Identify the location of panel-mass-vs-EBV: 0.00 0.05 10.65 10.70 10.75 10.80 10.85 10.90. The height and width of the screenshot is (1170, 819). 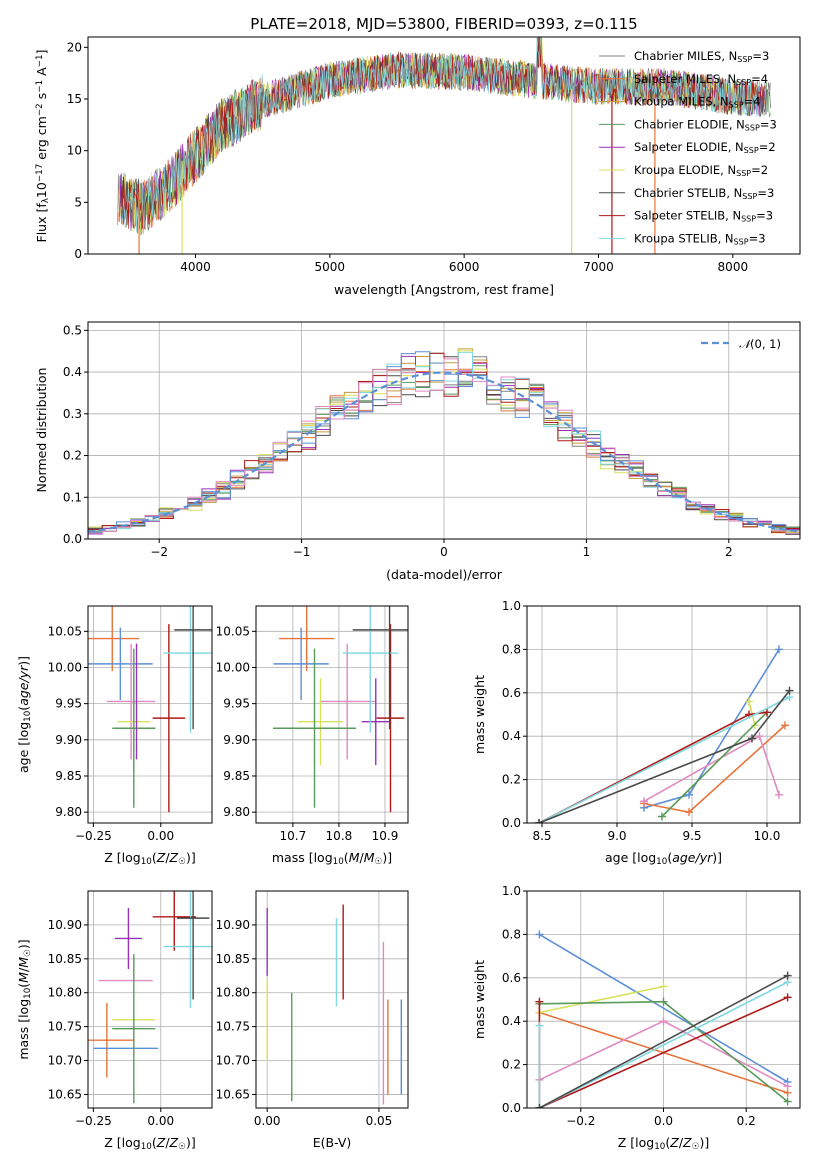
(312, 1009).